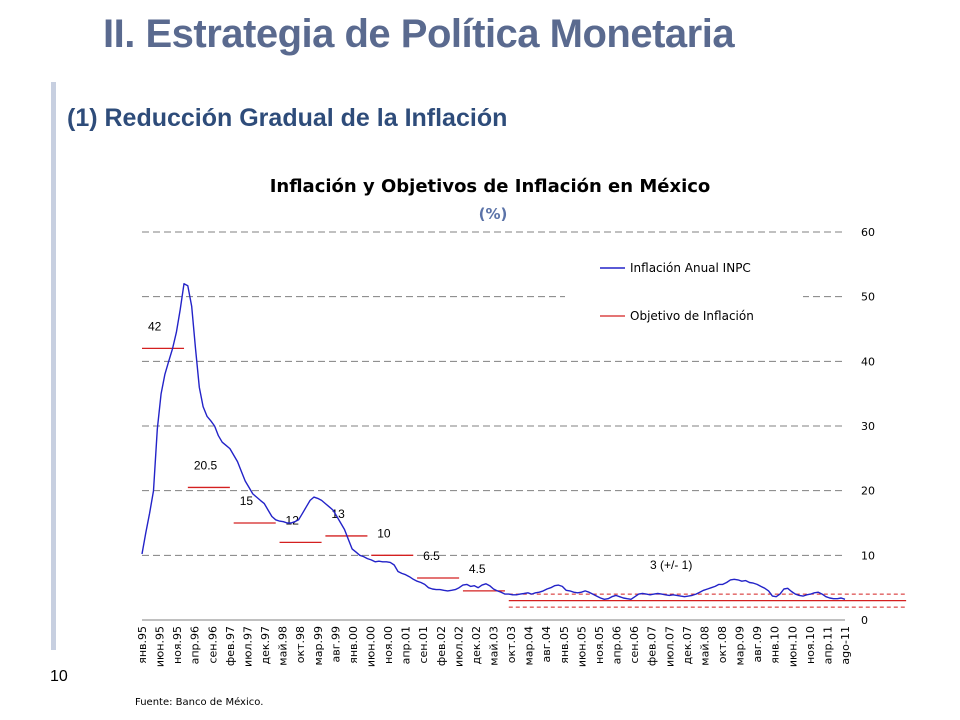 The width and height of the screenshot is (960, 720). I want to click on source-note: Fuente: Banco de México., so click(199, 702).